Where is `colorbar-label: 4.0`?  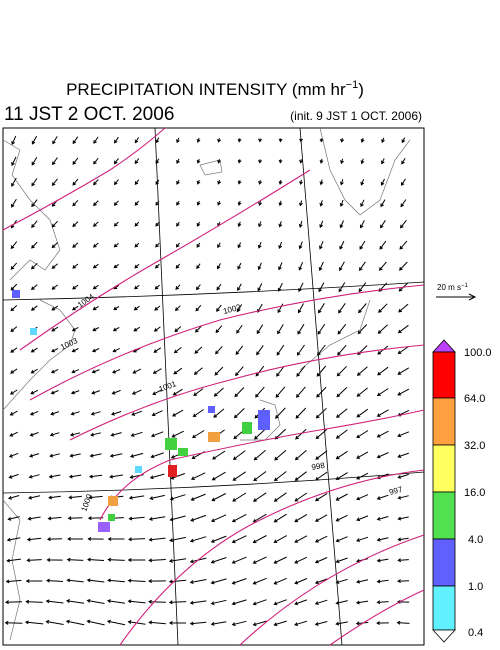
colorbar-label: 4.0 is located at coordinates (475, 540).